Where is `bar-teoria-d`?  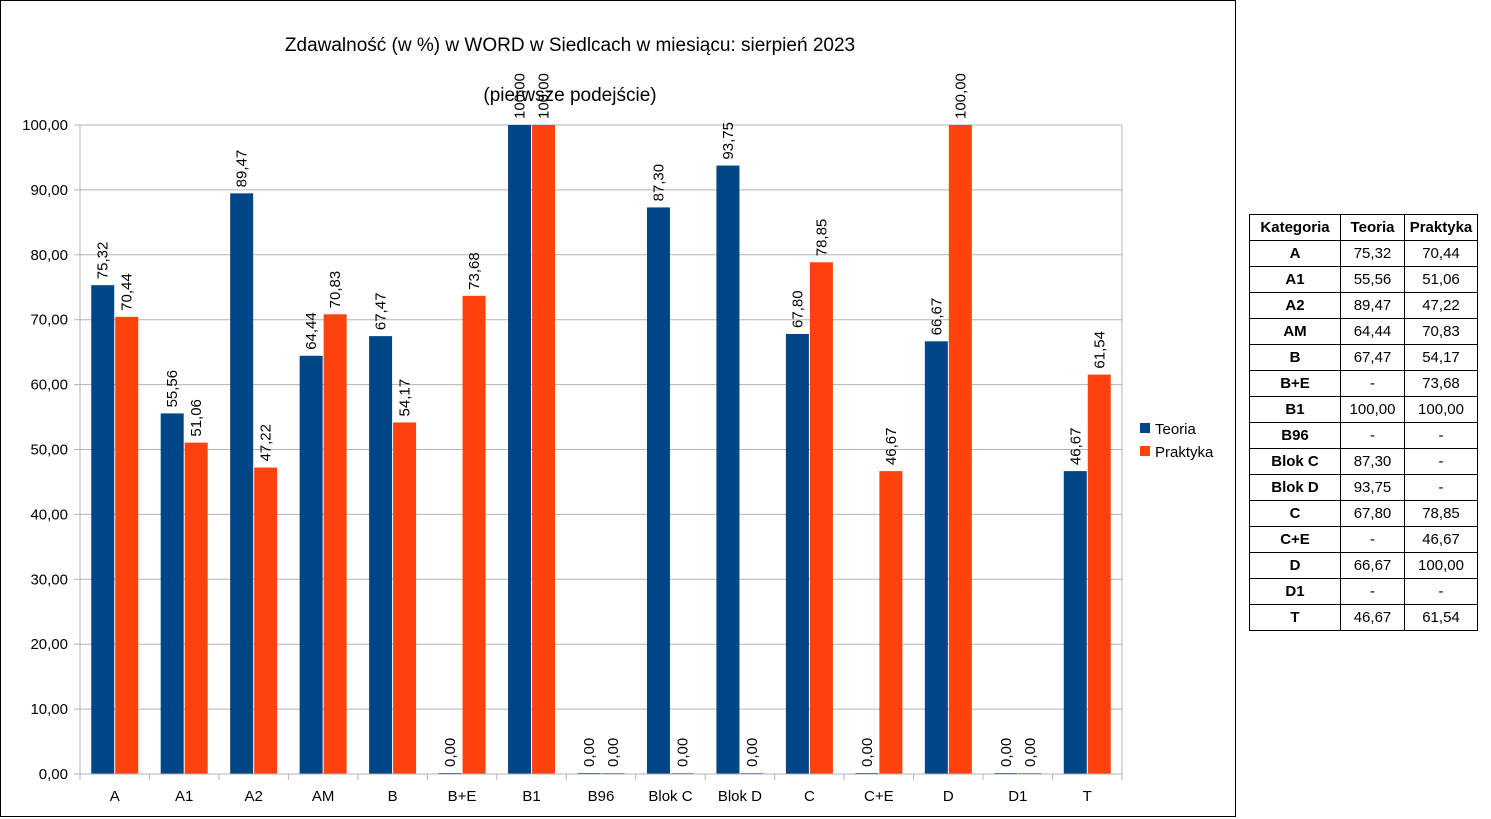
bar-teoria-d is located at coordinates (936, 557).